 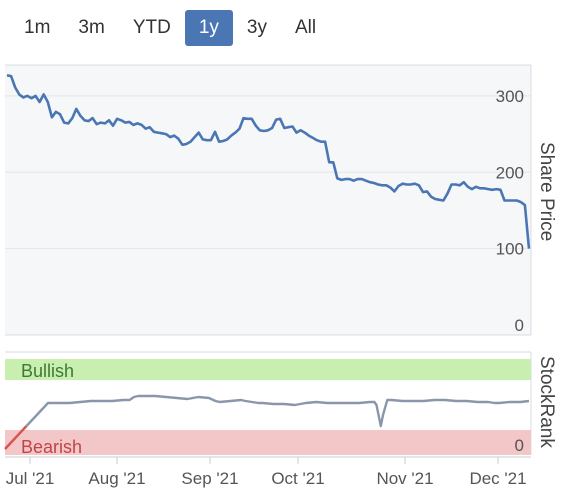 What do you see at coordinates (268, 442) in the screenshot?
I see `bearish-band` at bounding box center [268, 442].